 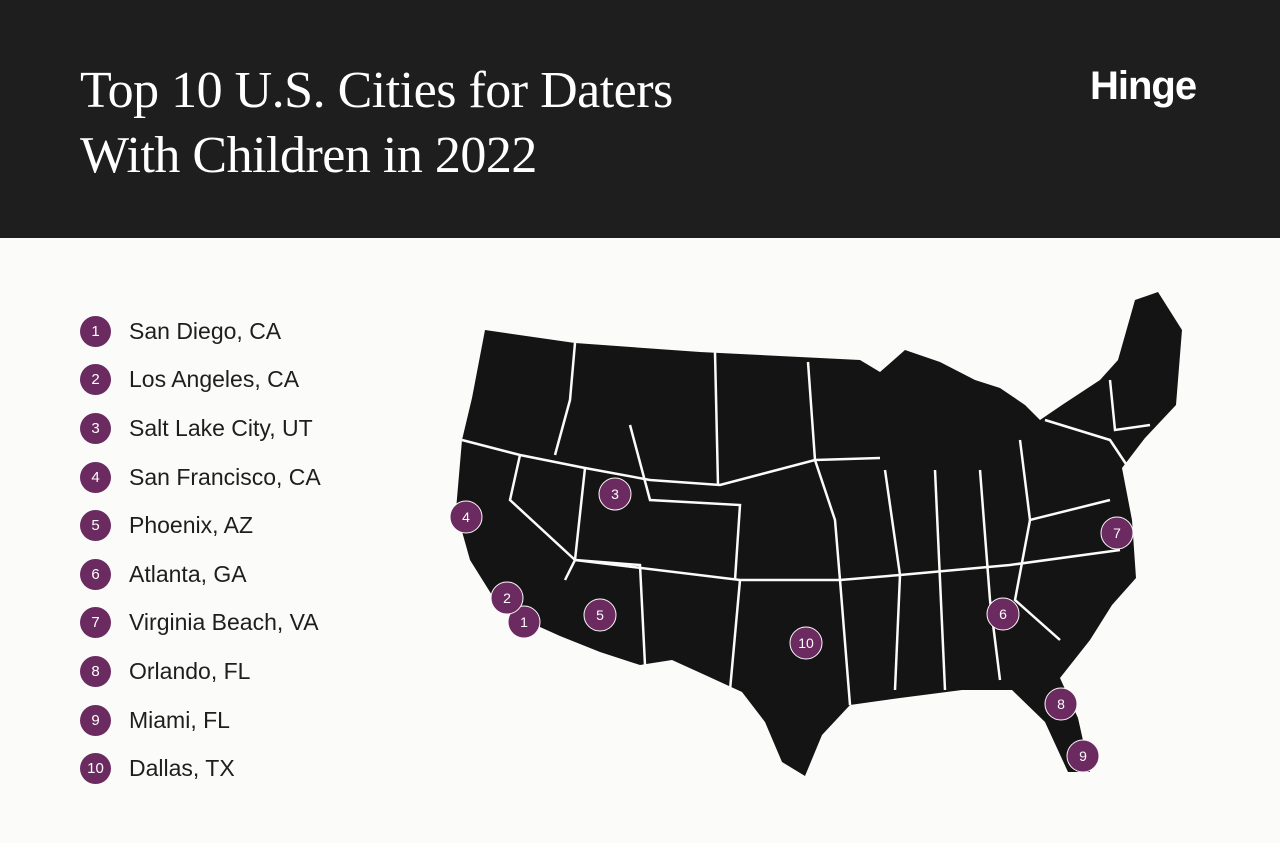 I want to click on city-name: Los Angeles, CA, so click(x=214, y=379).